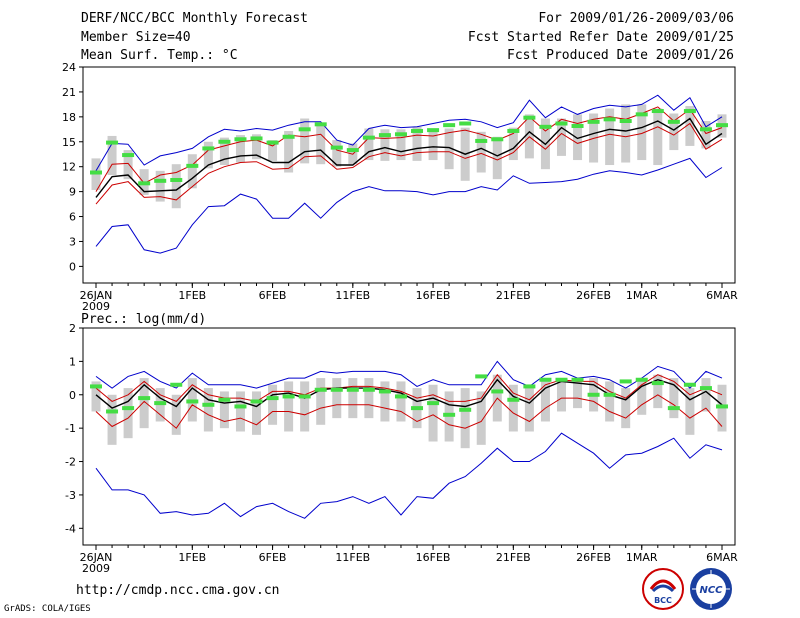 The height and width of the screenshot is (618, 800). What do you see at coordinates (96, 306) in the screenshot?
I see `panel1-year-label: 2009` at bounding box center [96, 306].